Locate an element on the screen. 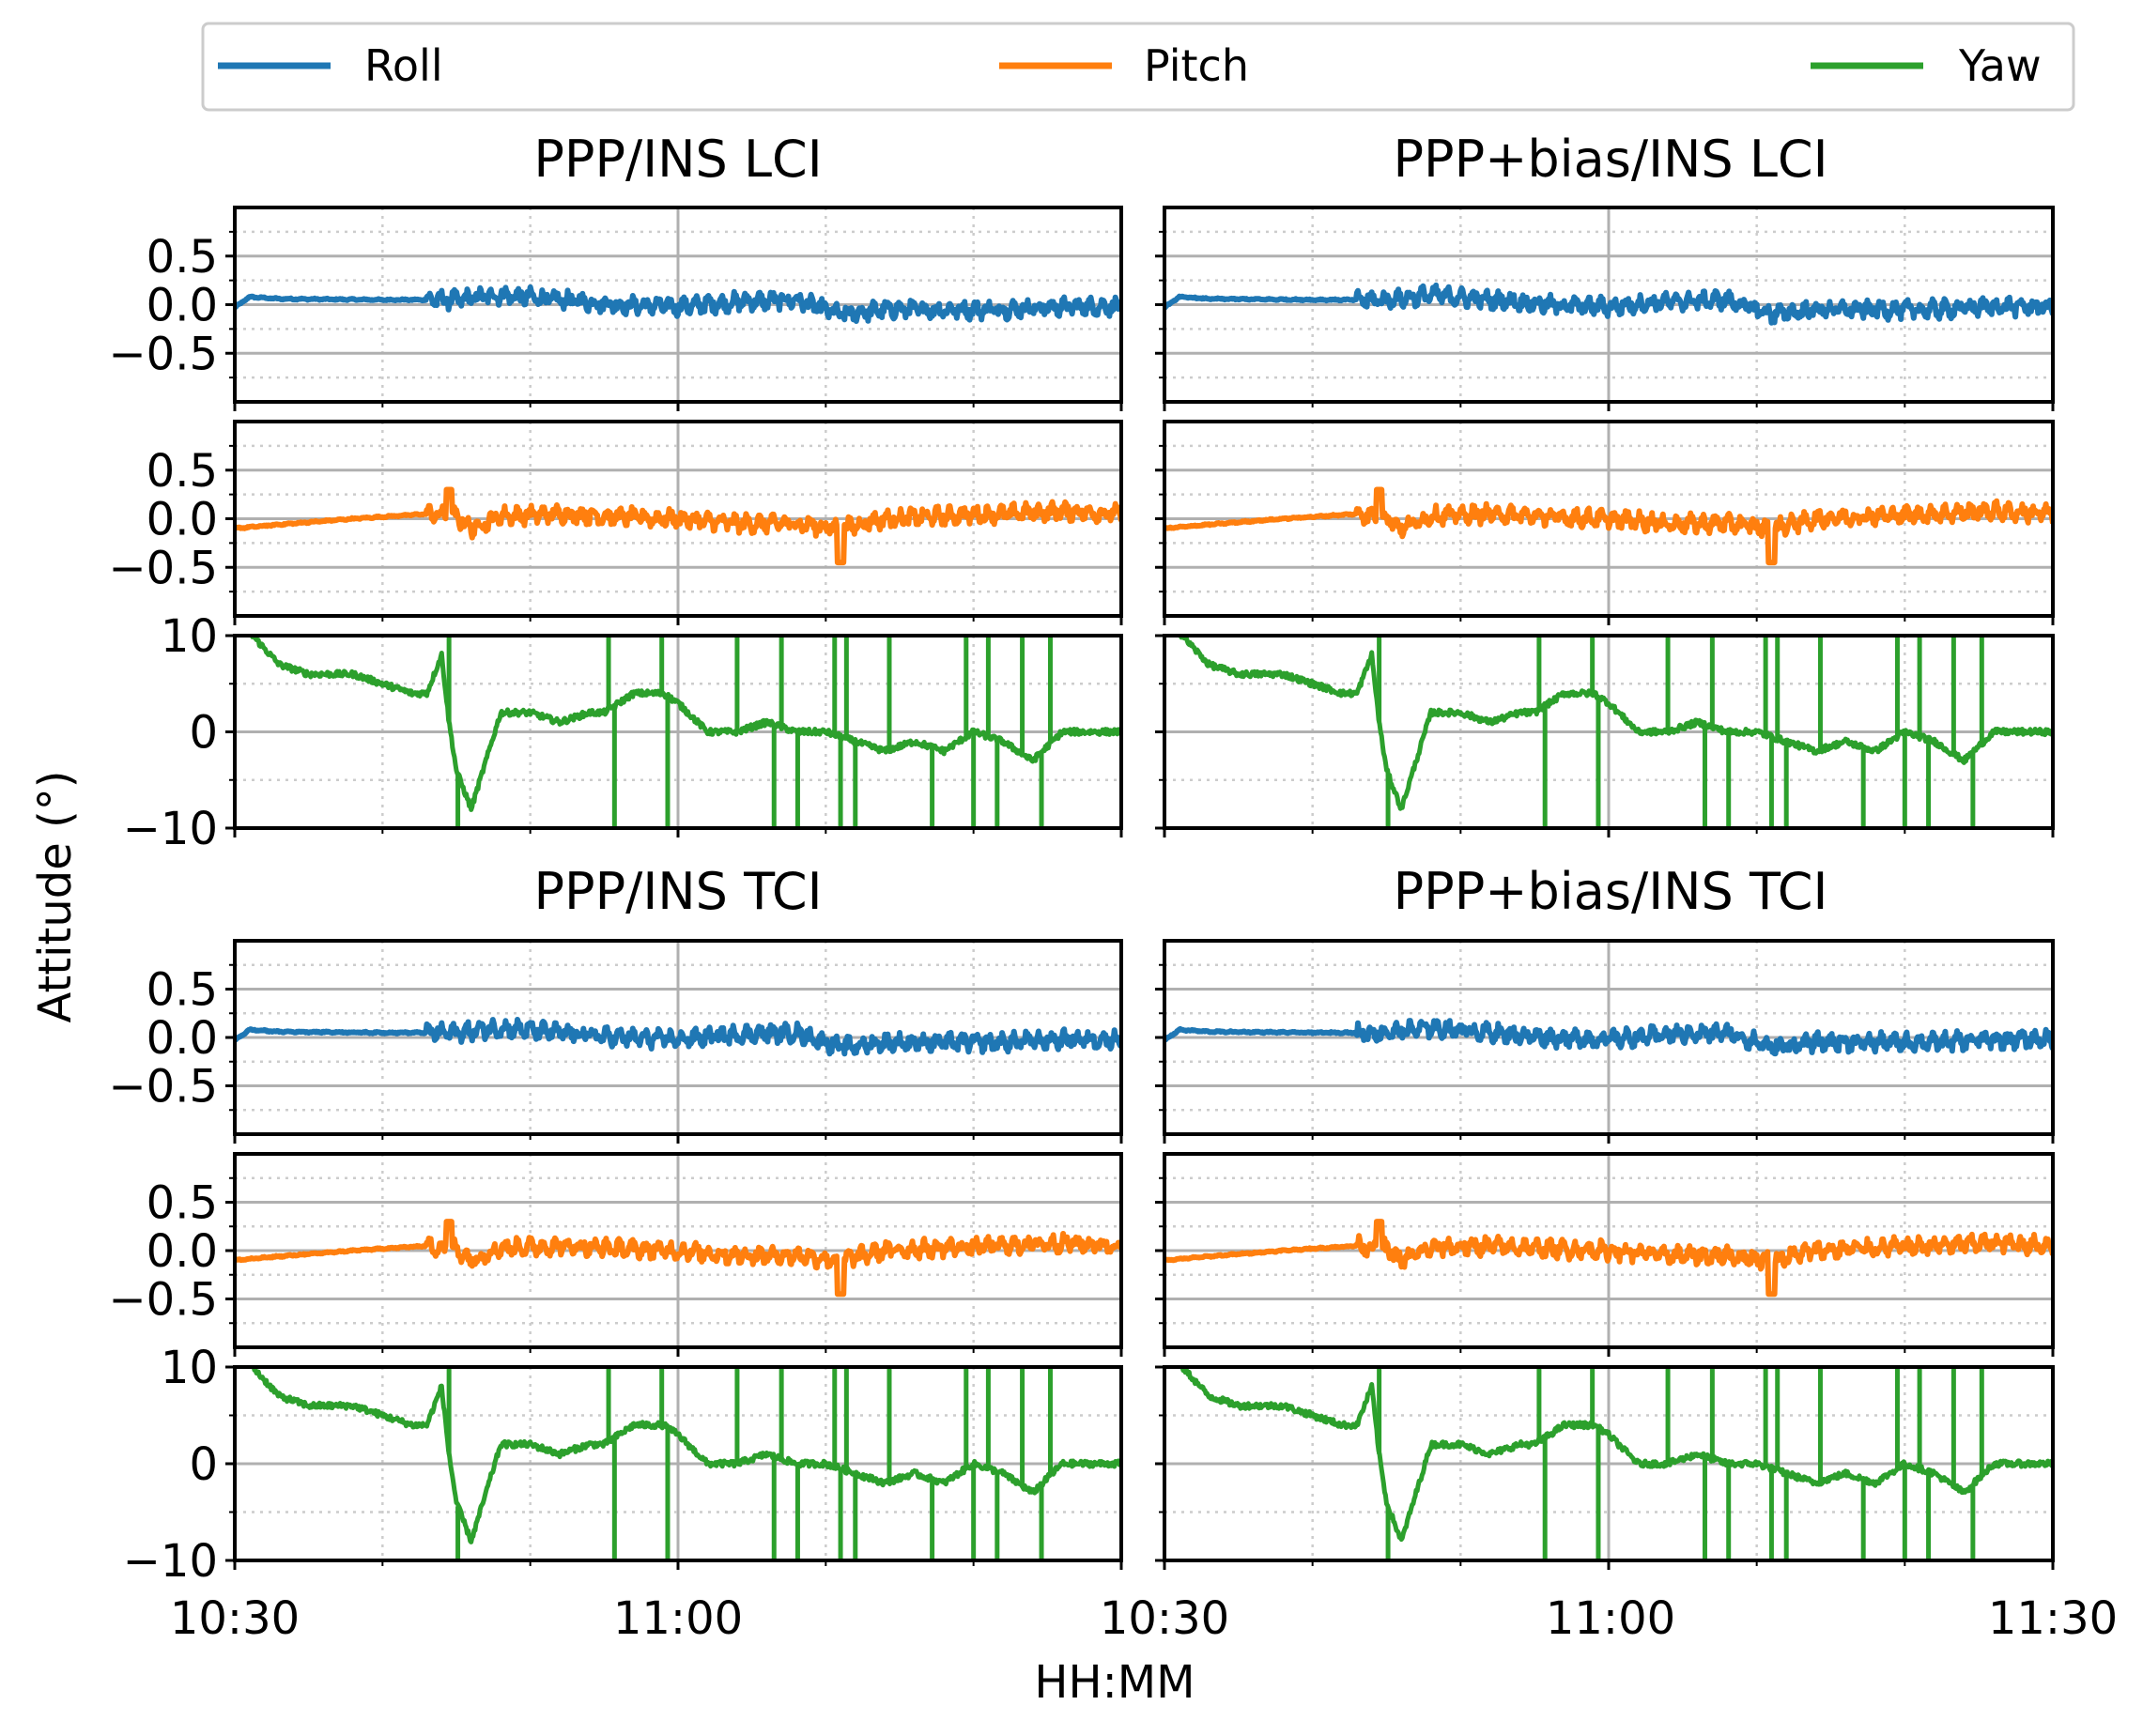  x-tick-label-left-1100: 11:00 is located at coordinates (678, 1618).